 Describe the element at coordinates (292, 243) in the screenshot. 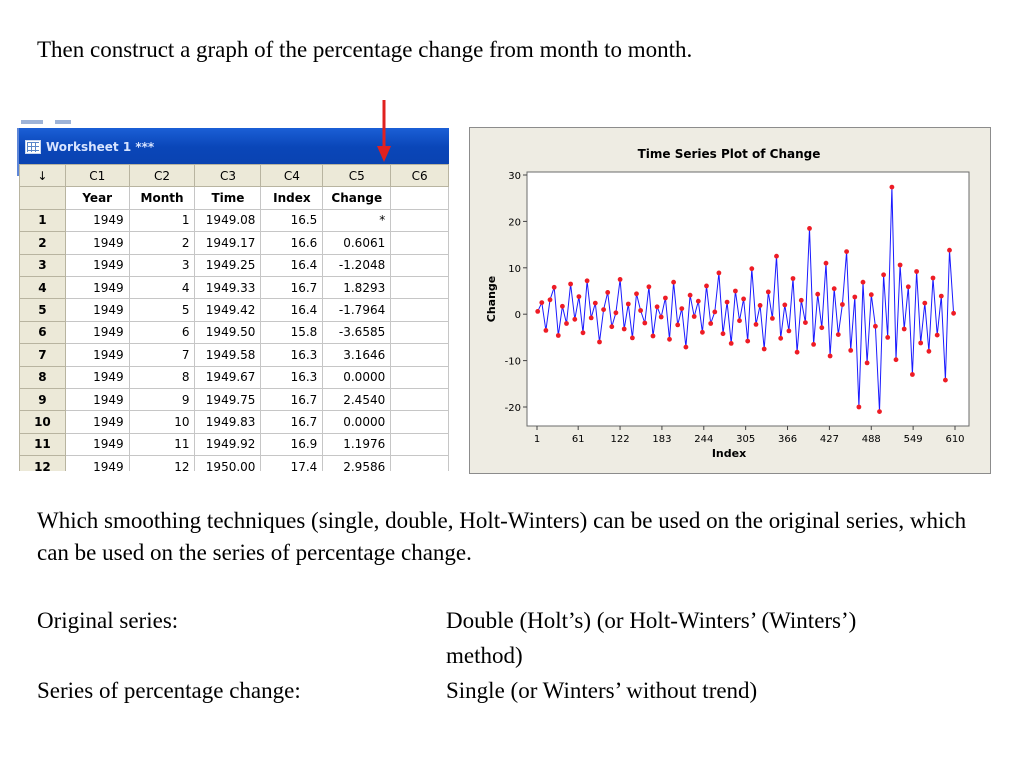

I see `data-cell: 16.6` at that location.